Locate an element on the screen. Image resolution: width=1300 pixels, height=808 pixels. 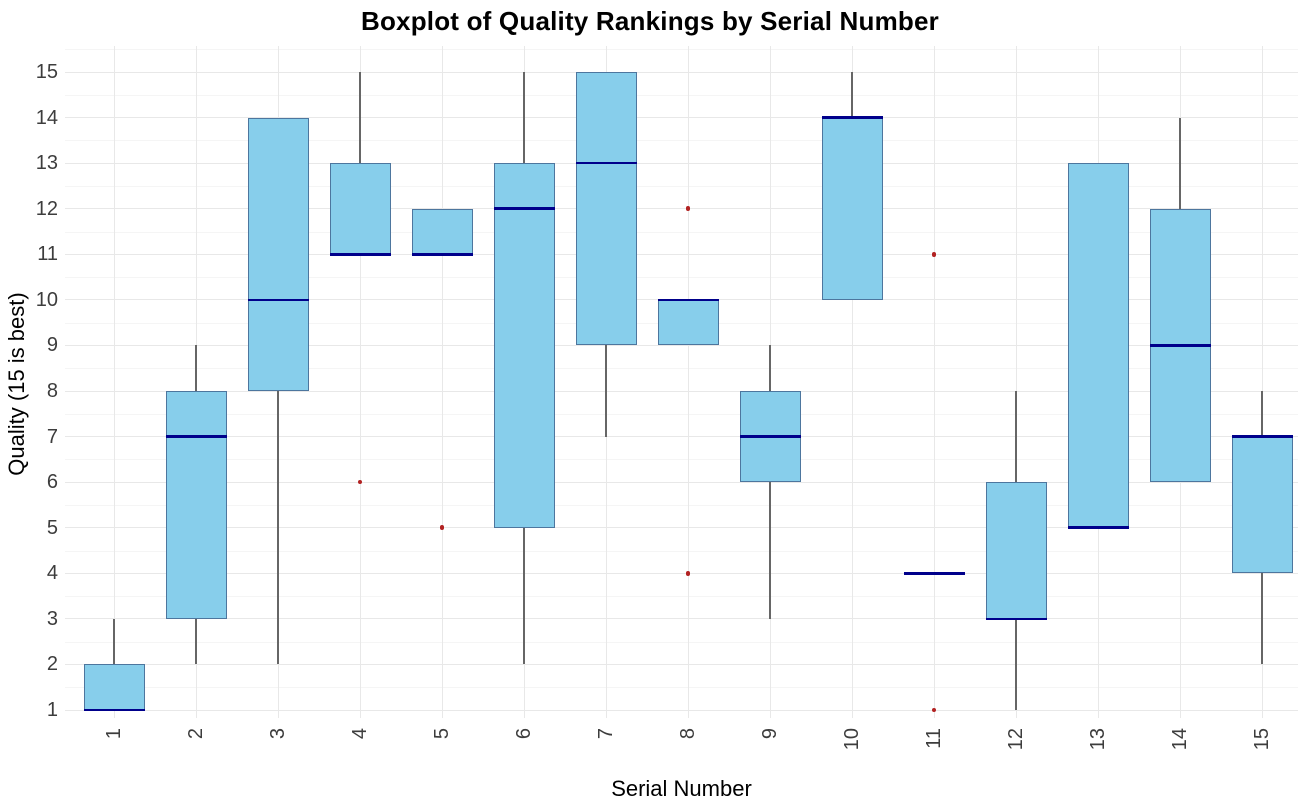
y-tick-label: 3 is located at coordinates (52, 618).